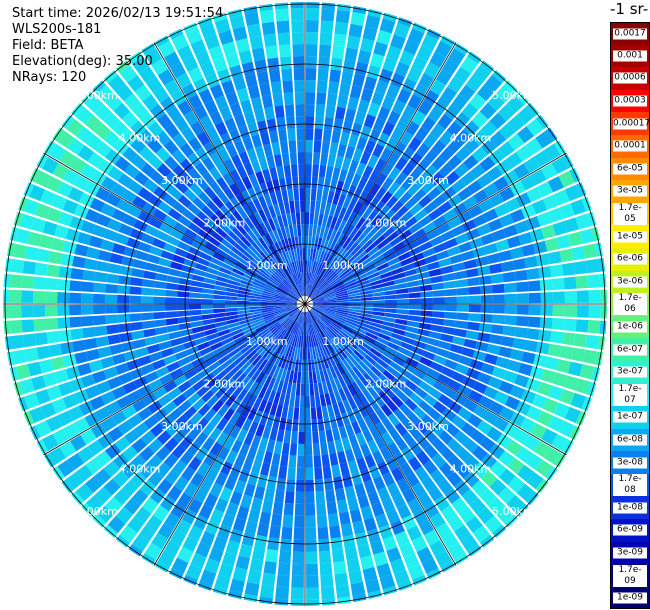 This screenshot has width=650, height=610. Describe the element at coordinates (97, 511) in the screenshot. I see `range-label: 5.00km` at that location.